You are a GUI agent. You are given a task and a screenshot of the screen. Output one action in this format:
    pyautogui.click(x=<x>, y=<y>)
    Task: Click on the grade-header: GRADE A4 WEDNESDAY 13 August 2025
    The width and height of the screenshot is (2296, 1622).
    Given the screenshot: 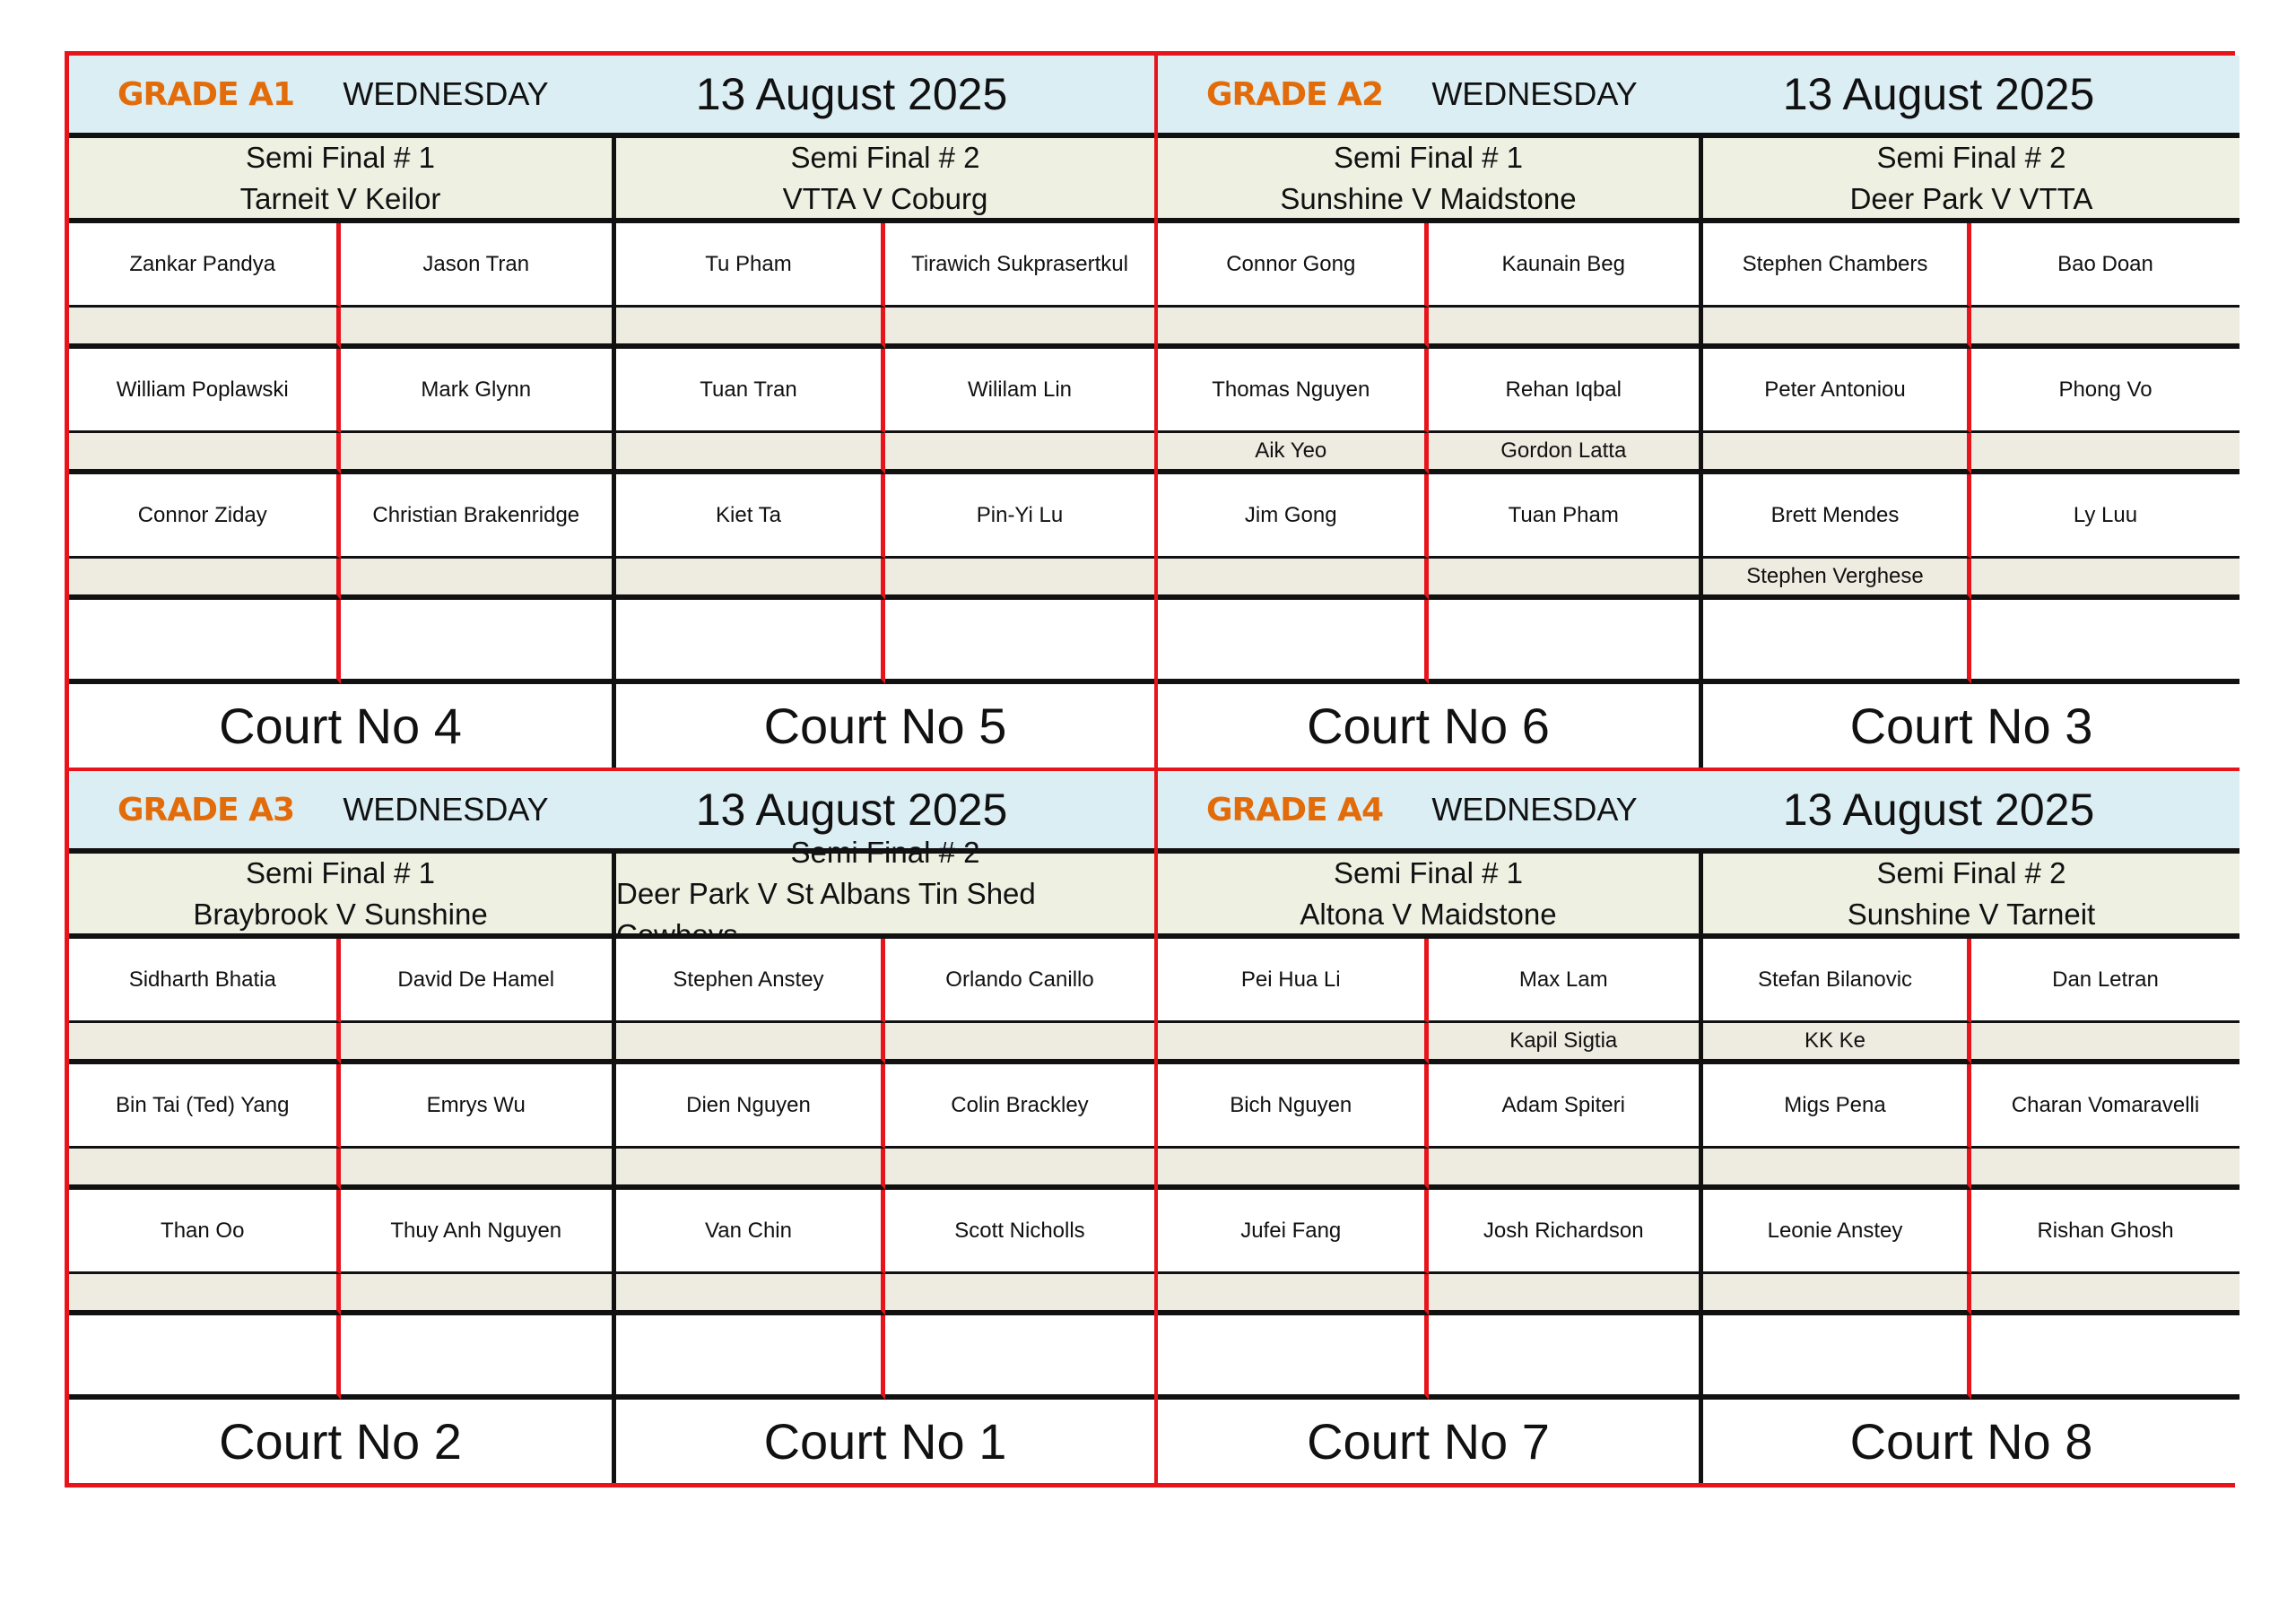 What is the action you would take?
    pyautogui.click(x=1698, y=812)
    